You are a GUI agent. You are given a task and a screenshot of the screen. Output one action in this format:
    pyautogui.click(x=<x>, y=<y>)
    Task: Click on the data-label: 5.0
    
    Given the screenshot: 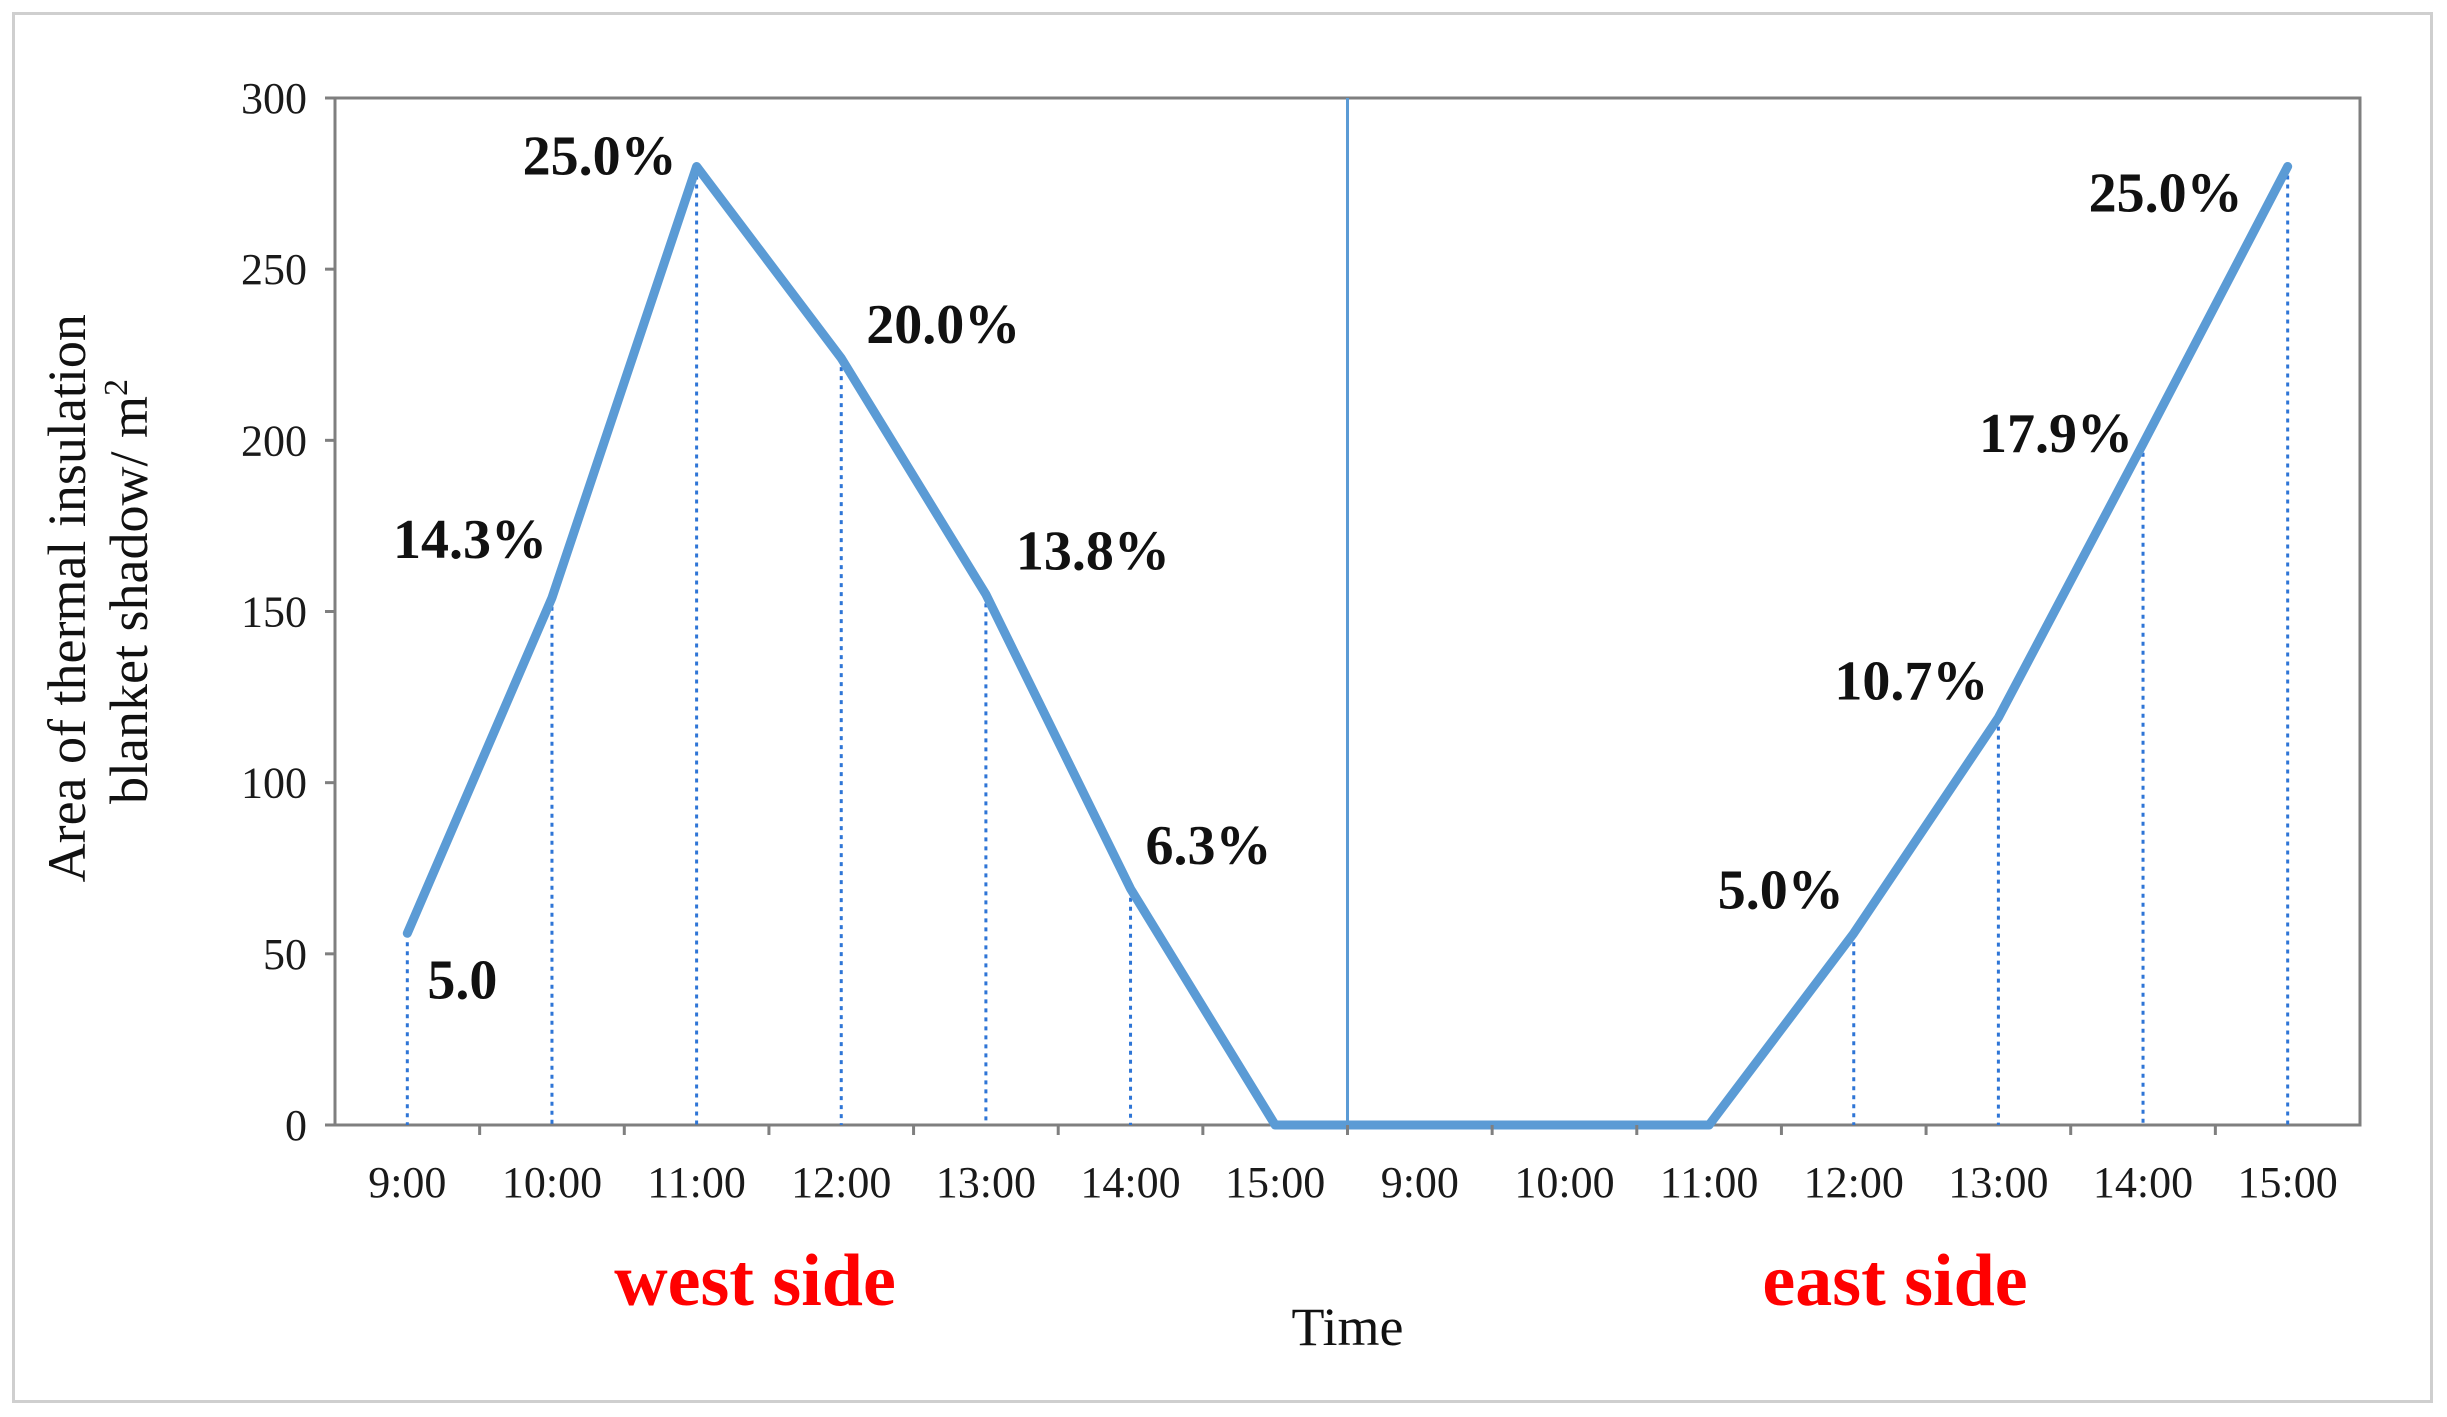 What is the action you would take?
    pyautogui.click(x=462, y=980)
    